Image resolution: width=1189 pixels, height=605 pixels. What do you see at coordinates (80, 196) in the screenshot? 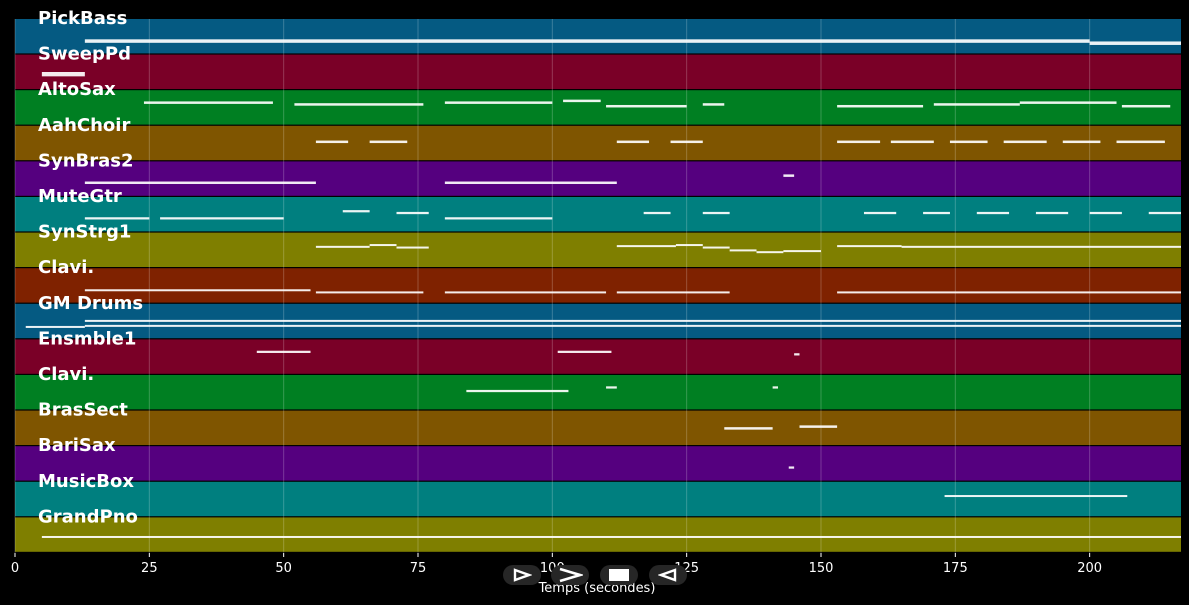
I see `track-label: MuteGtr` at bounding box center [80, 196].